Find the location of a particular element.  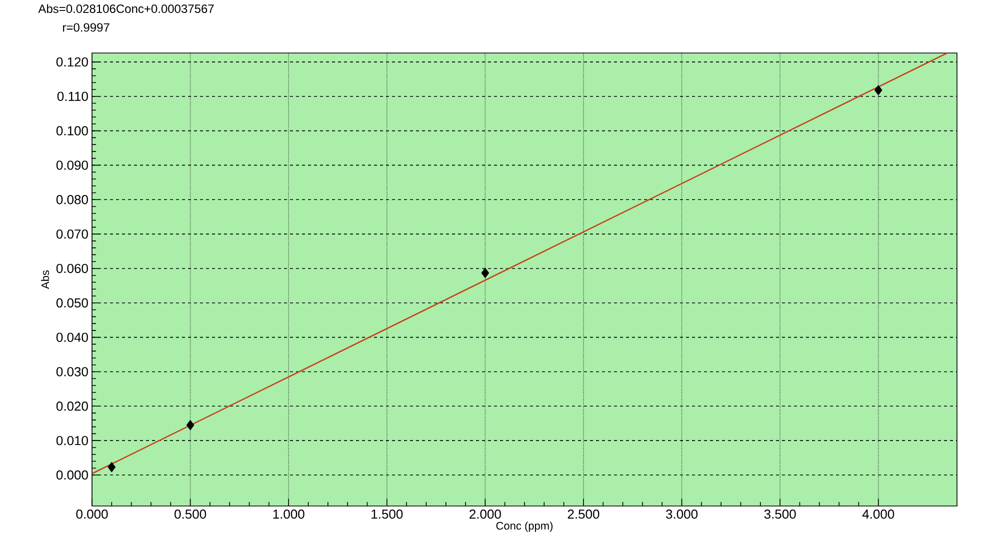

x-tick-label: 3.500 is located at coordinates (780, 514).